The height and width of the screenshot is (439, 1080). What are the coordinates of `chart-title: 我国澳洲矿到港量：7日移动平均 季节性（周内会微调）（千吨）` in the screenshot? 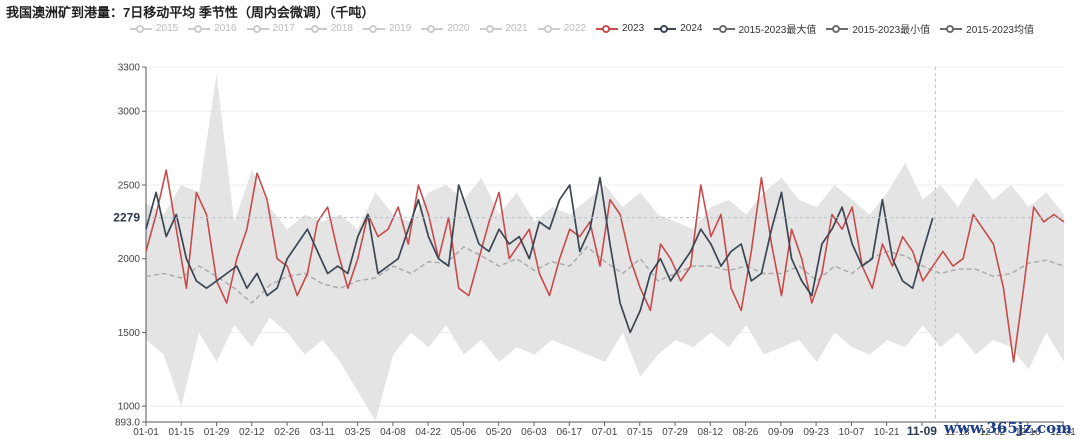 It's located at (190, 12).